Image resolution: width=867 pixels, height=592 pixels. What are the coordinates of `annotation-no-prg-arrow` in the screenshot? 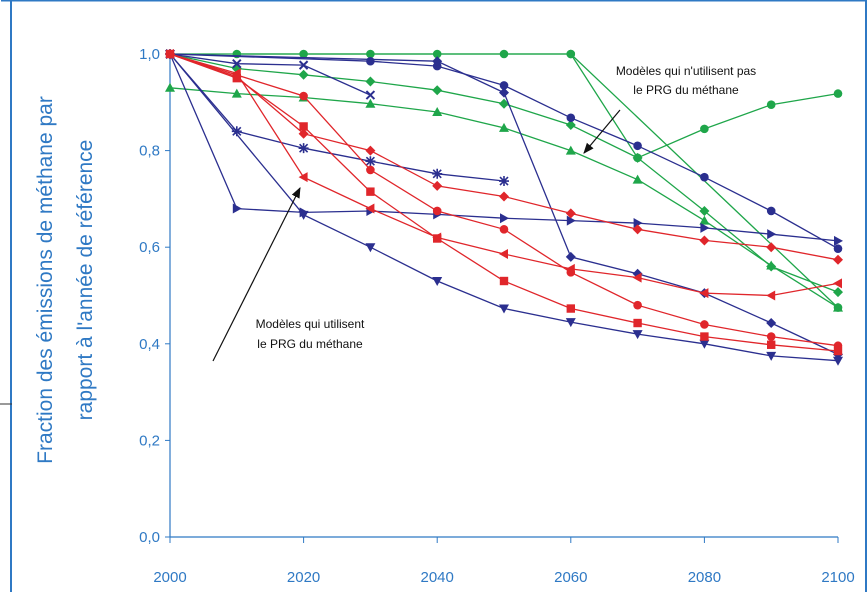 It's located at (602, 131).